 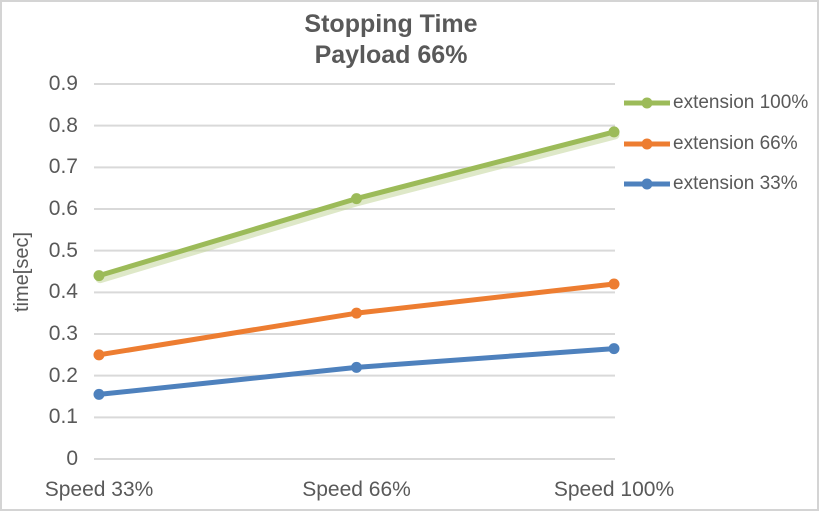 I want to click on y-axis-tick-label: 0.4, so click(x=63, y=292).